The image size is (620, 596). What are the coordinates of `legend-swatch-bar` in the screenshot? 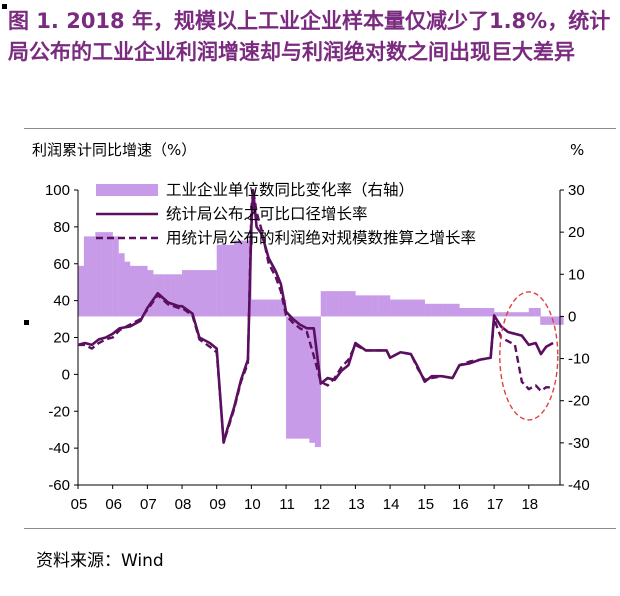 It's located at (127, 190).